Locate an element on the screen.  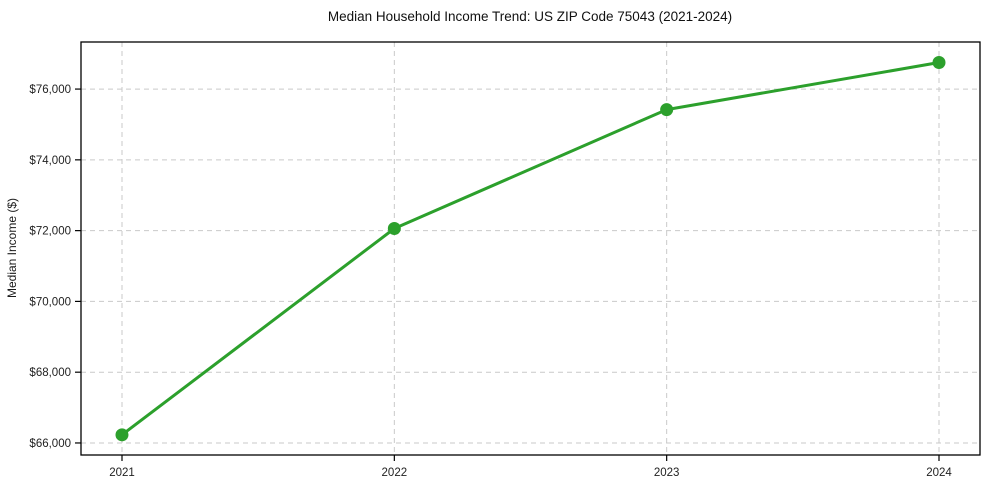
y-tick-label: $76,000 is located at coordinates (50, 90).